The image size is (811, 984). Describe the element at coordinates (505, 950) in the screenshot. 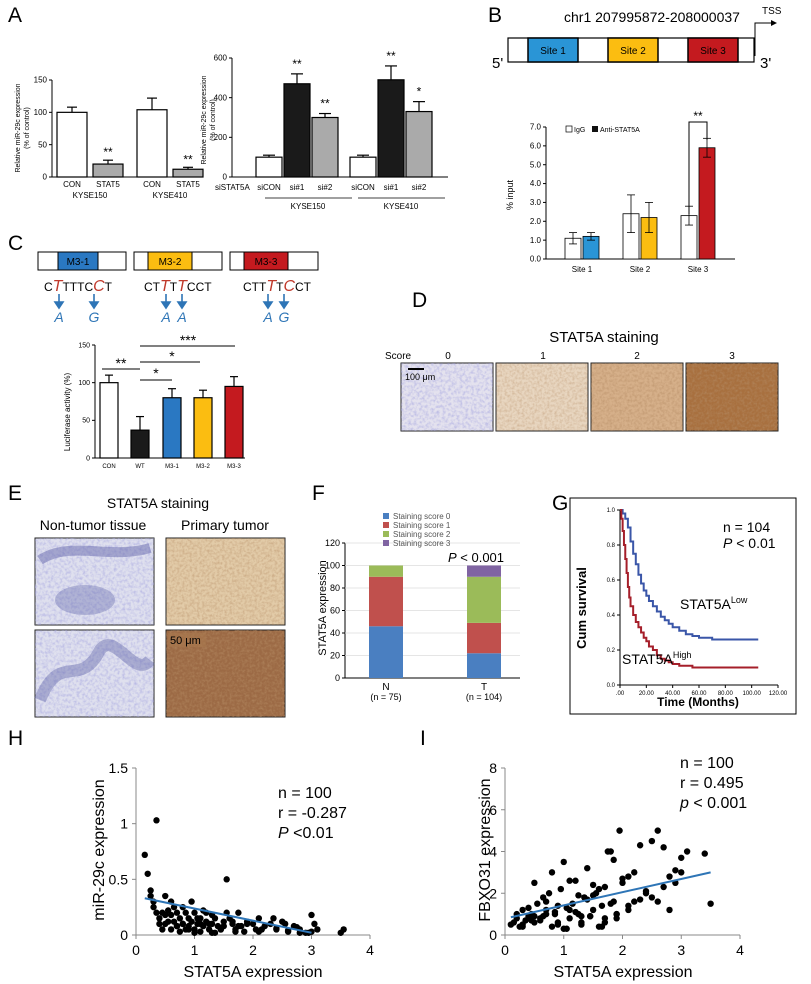

I see `i-xtick-label: 0` at that location.